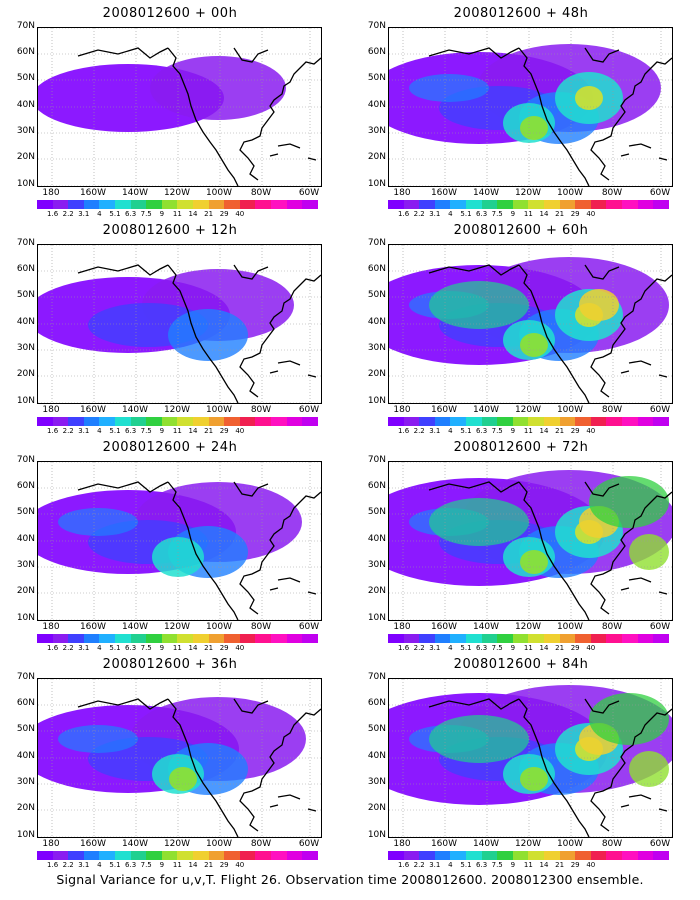 This screenshot has height=900, width=700. Describe the element at coordinates (482, 865) in the screenshot. I see `colorbar-label: 6.3` at that location.